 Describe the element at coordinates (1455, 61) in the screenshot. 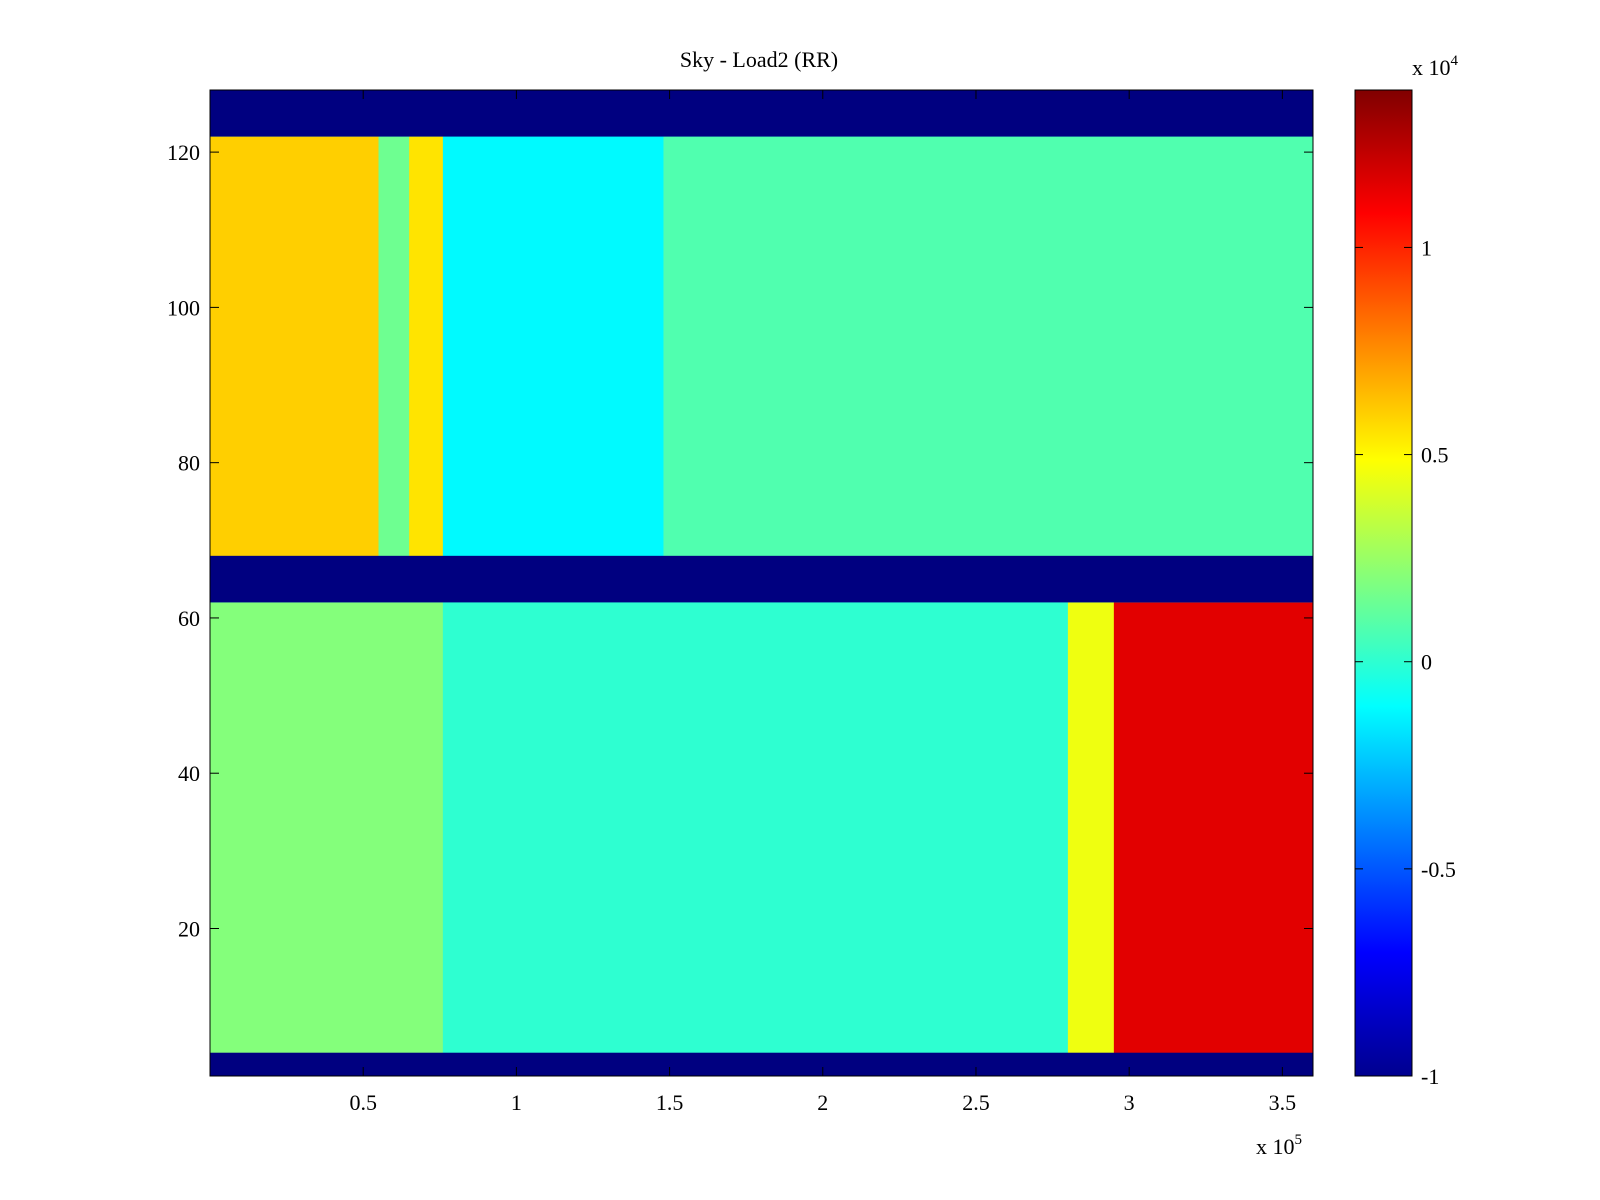

I see `colorbar-exponent-power: 4` at that location.